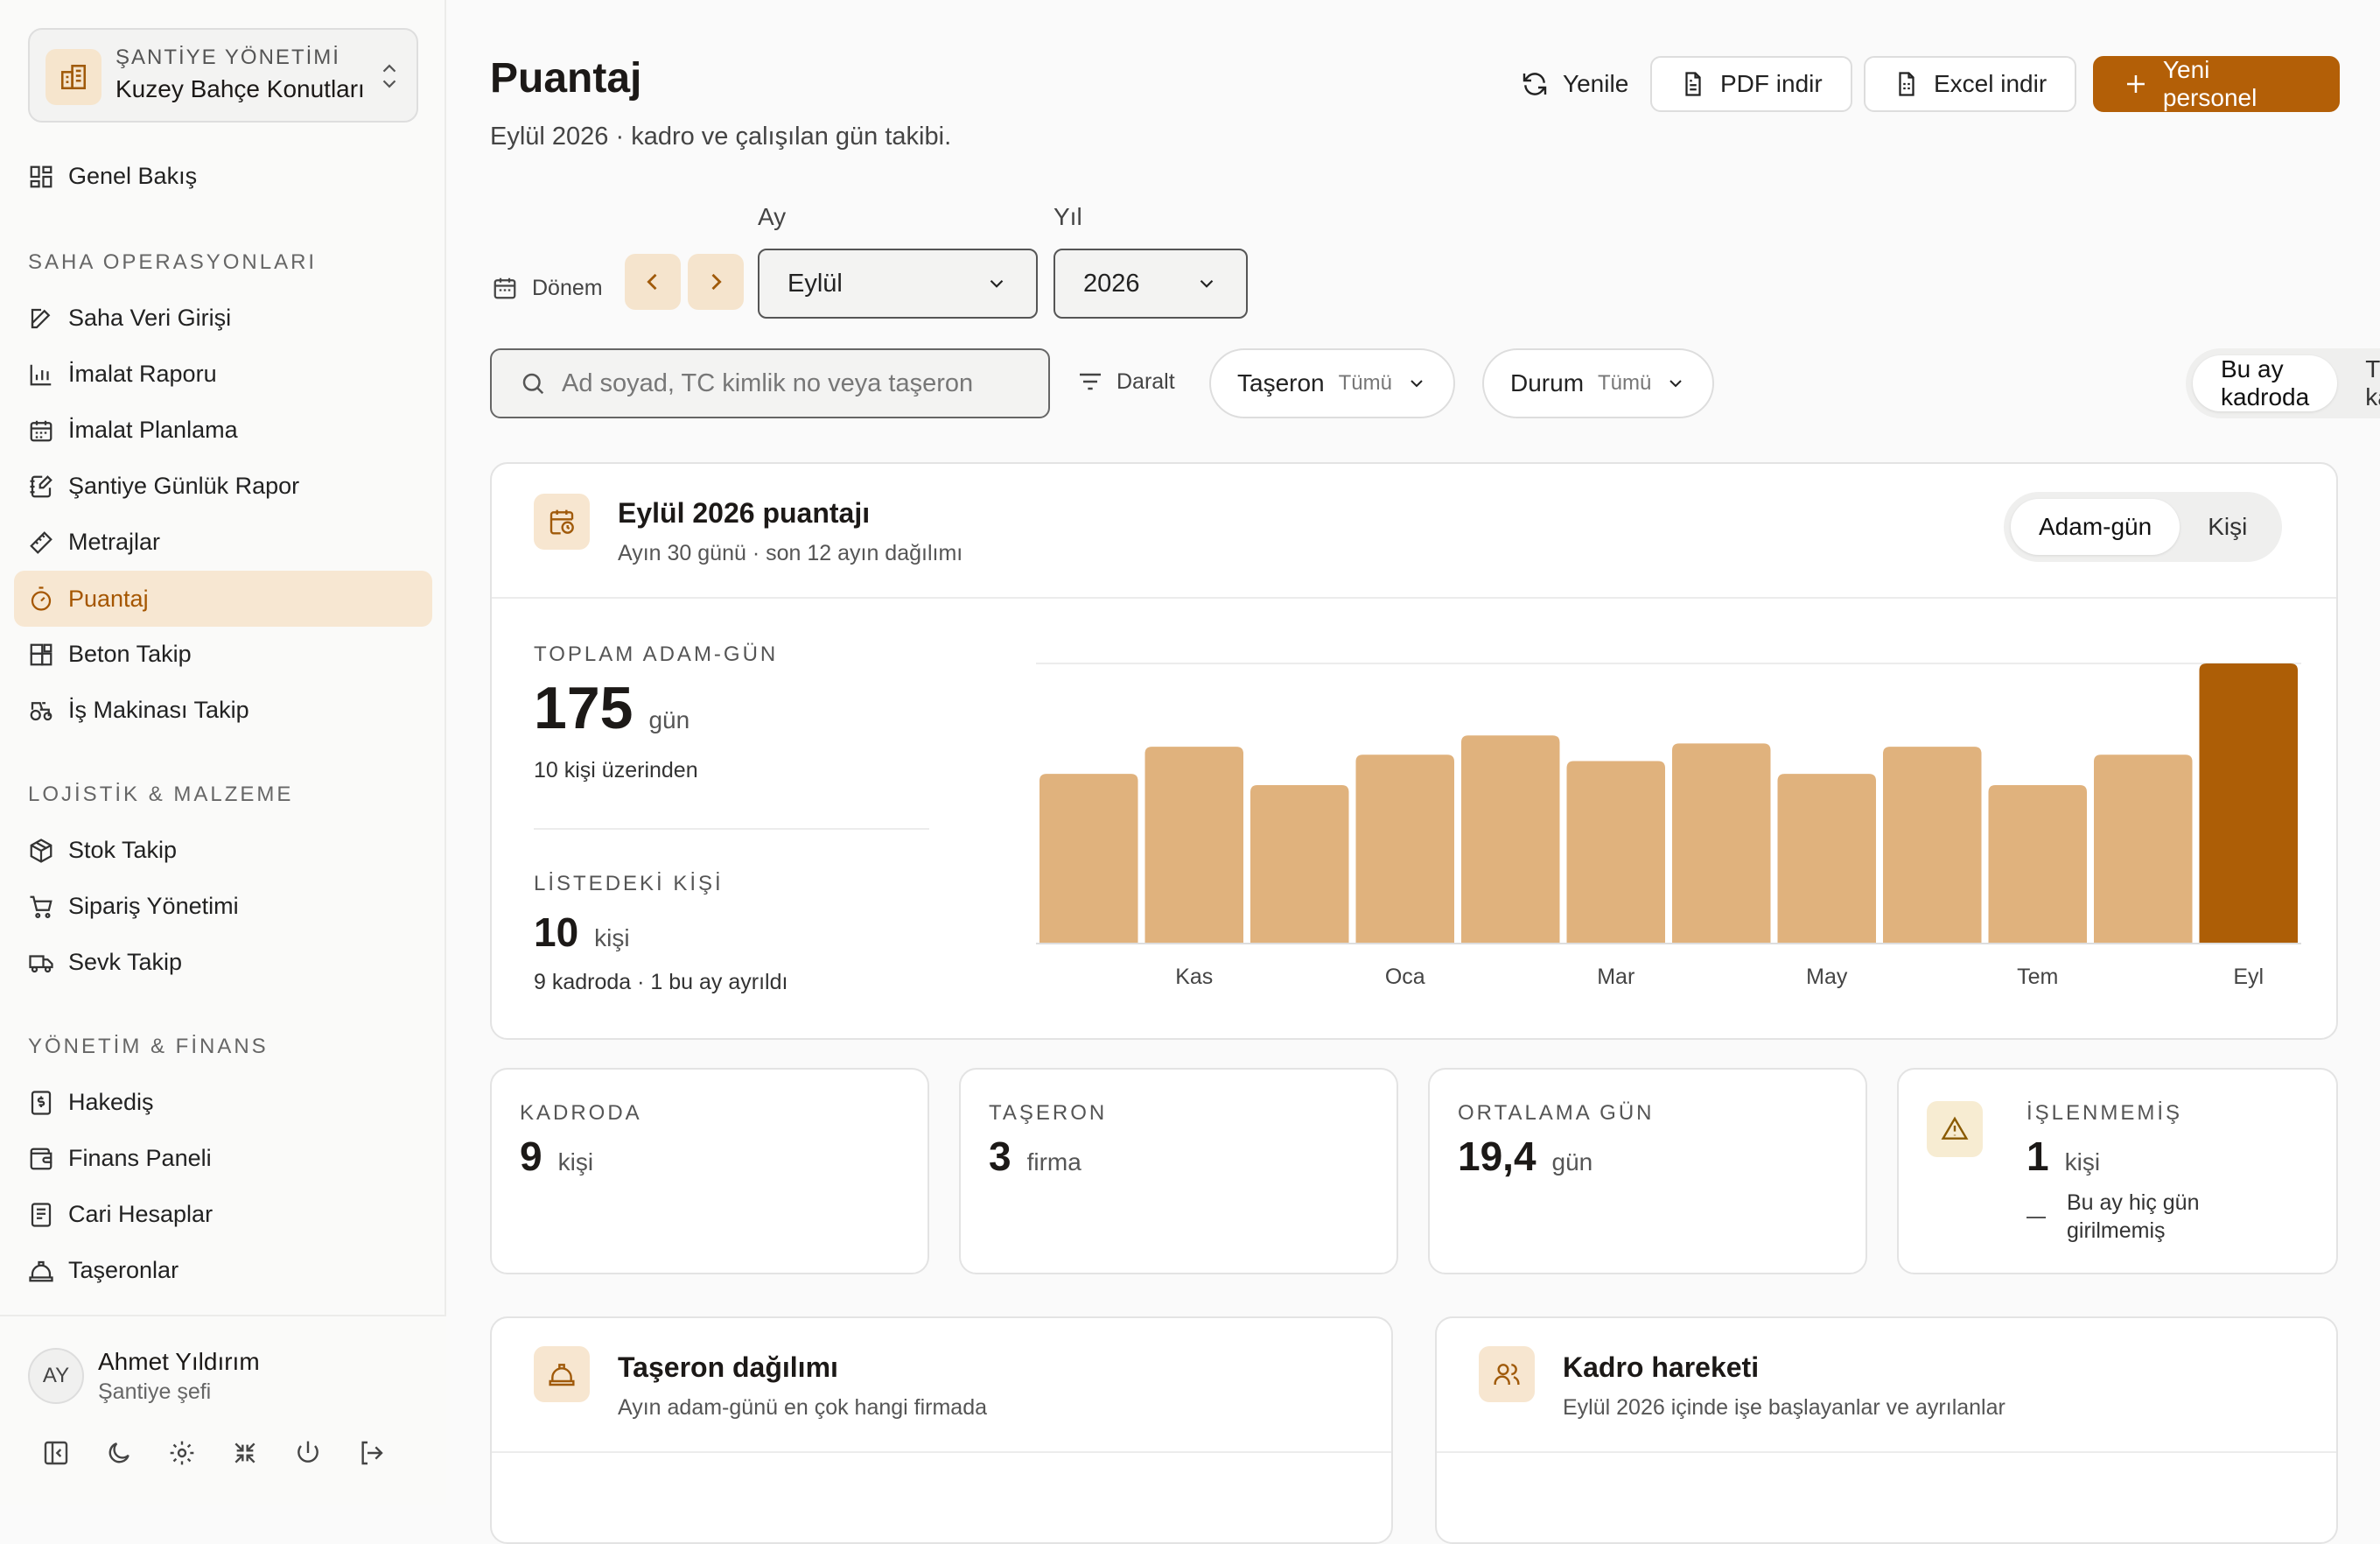  I want to click on new-staff-button: Yeni personel, so click(2216, 84).